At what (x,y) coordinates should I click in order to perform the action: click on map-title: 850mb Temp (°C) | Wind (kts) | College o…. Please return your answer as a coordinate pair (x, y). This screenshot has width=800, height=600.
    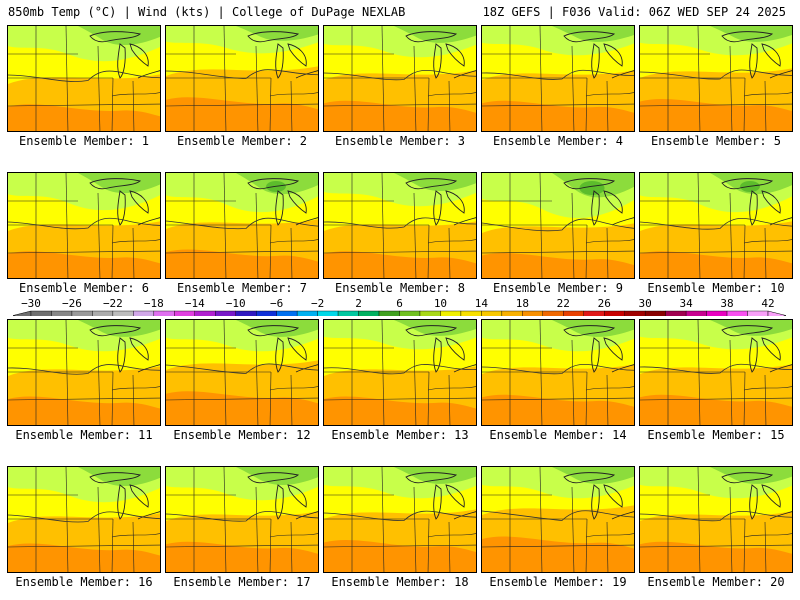
    Looking at the image, I should click on (207, 12).